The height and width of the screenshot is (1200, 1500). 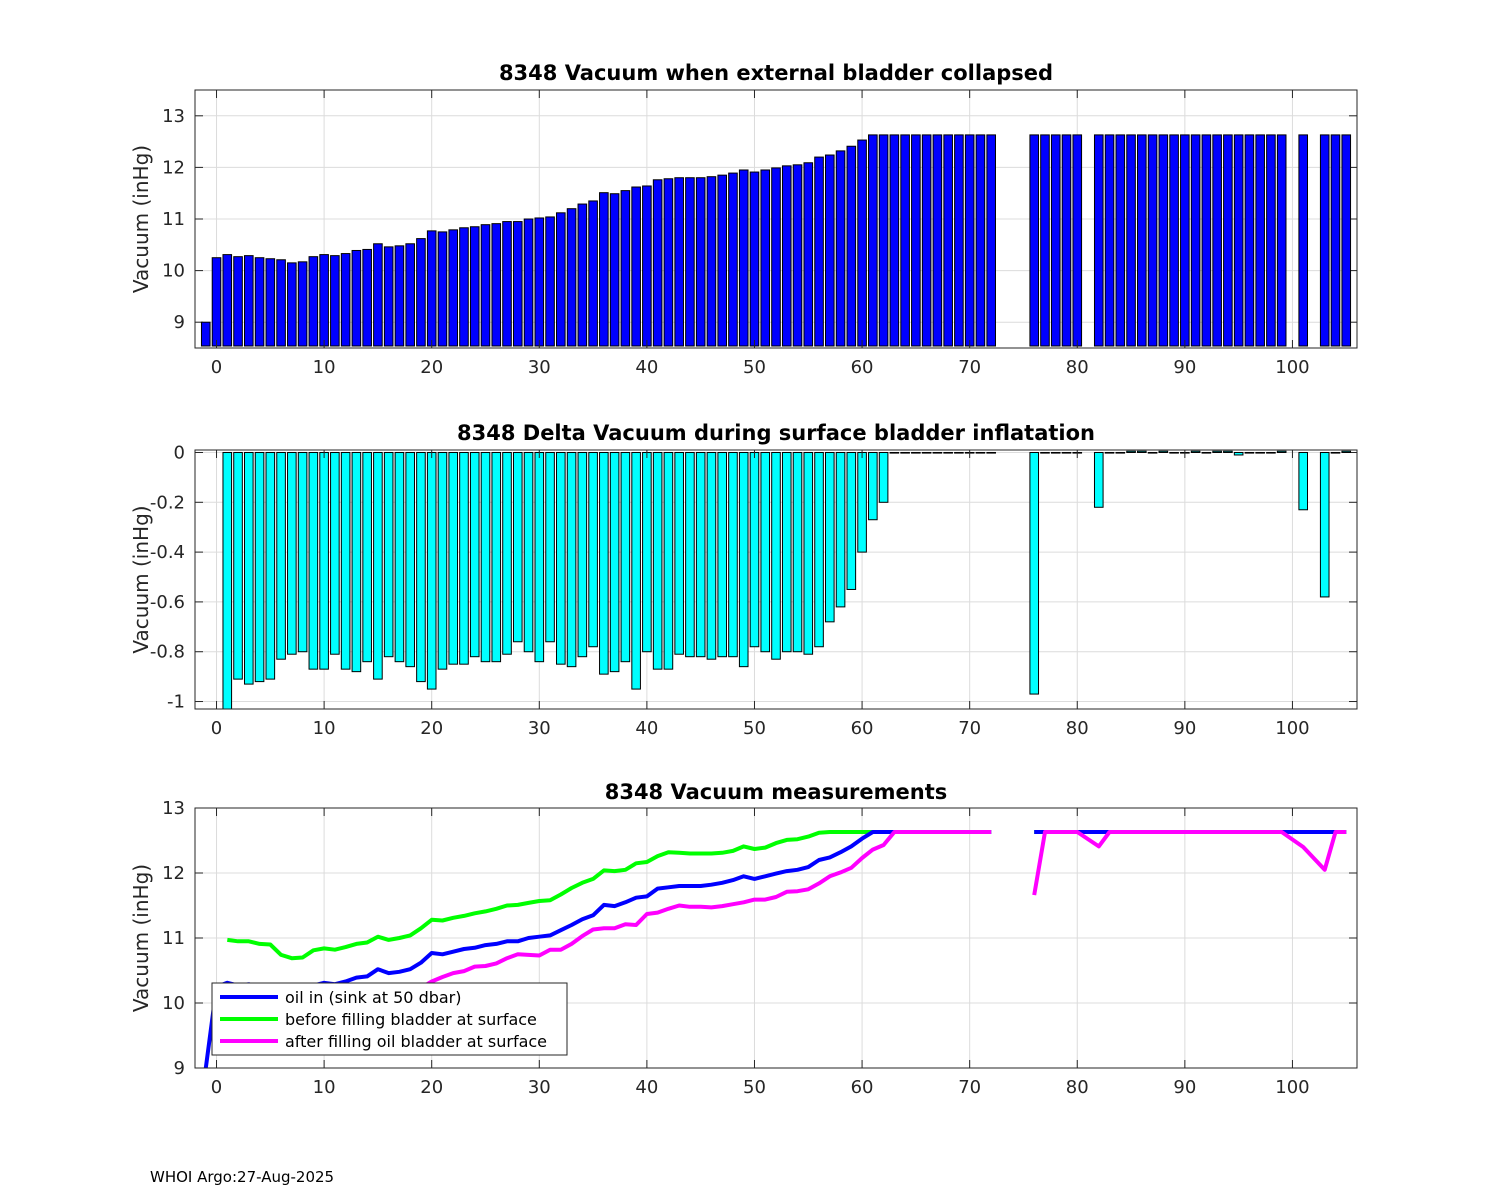 What do you see at coordinates (141, 579) in the screenshot?
I see `y-axis-label: Vacuum (inHg)` at bounding box center [141, 579].